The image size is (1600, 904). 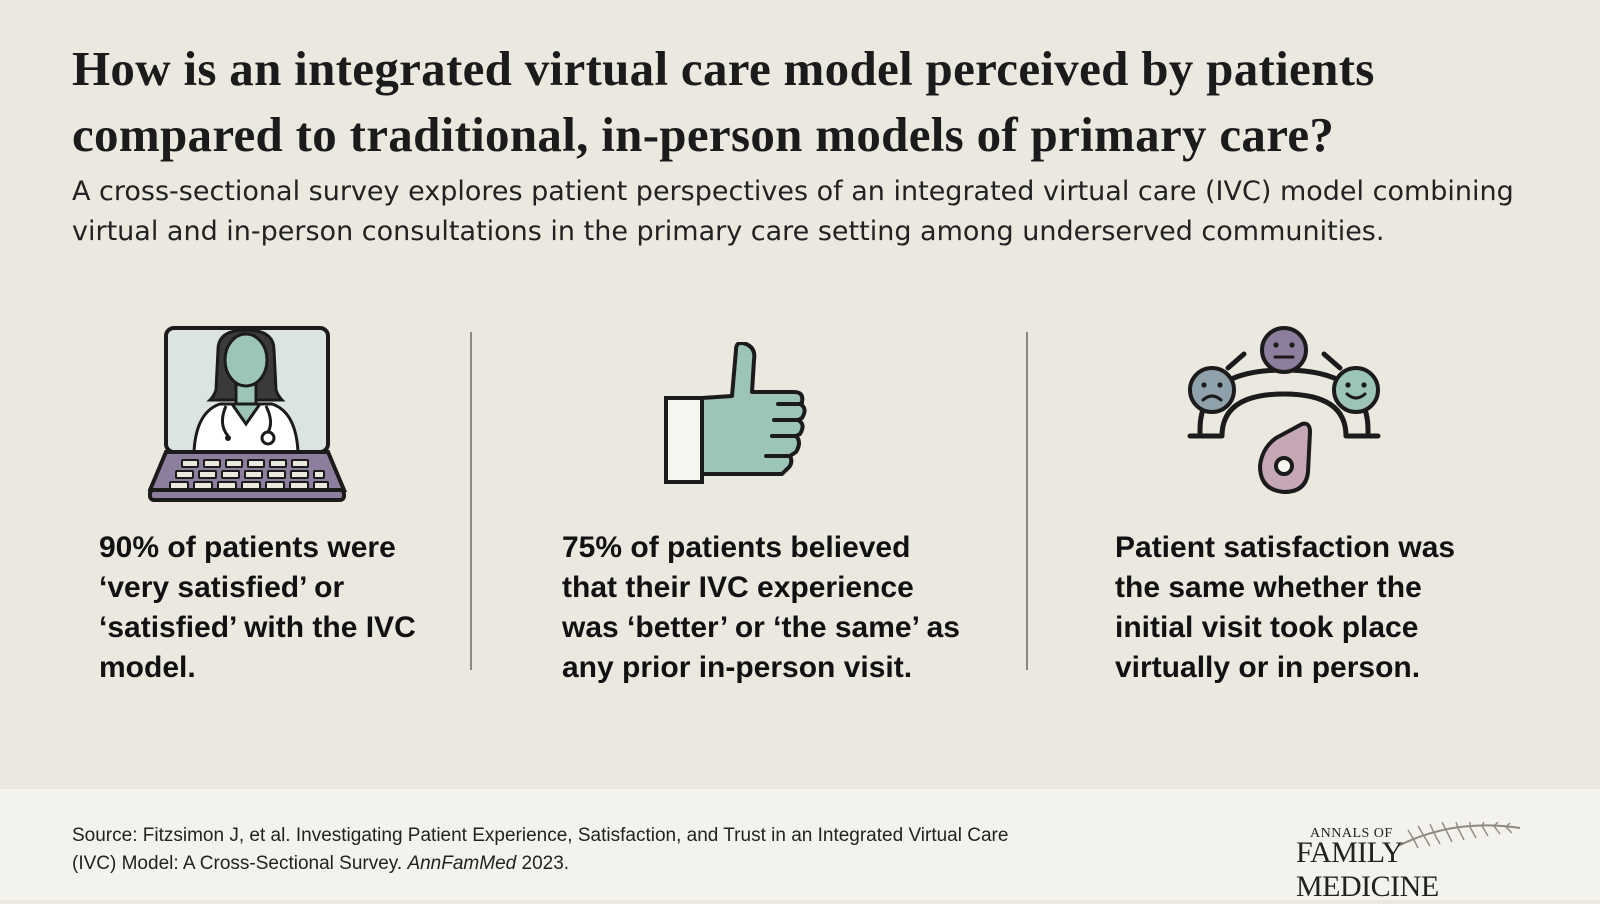 What do you see at coordinates (1367, 869) in the screenshot?
I see `logo-main-text: FAMILY MEDICINE` at bounding box center [1367, 869].